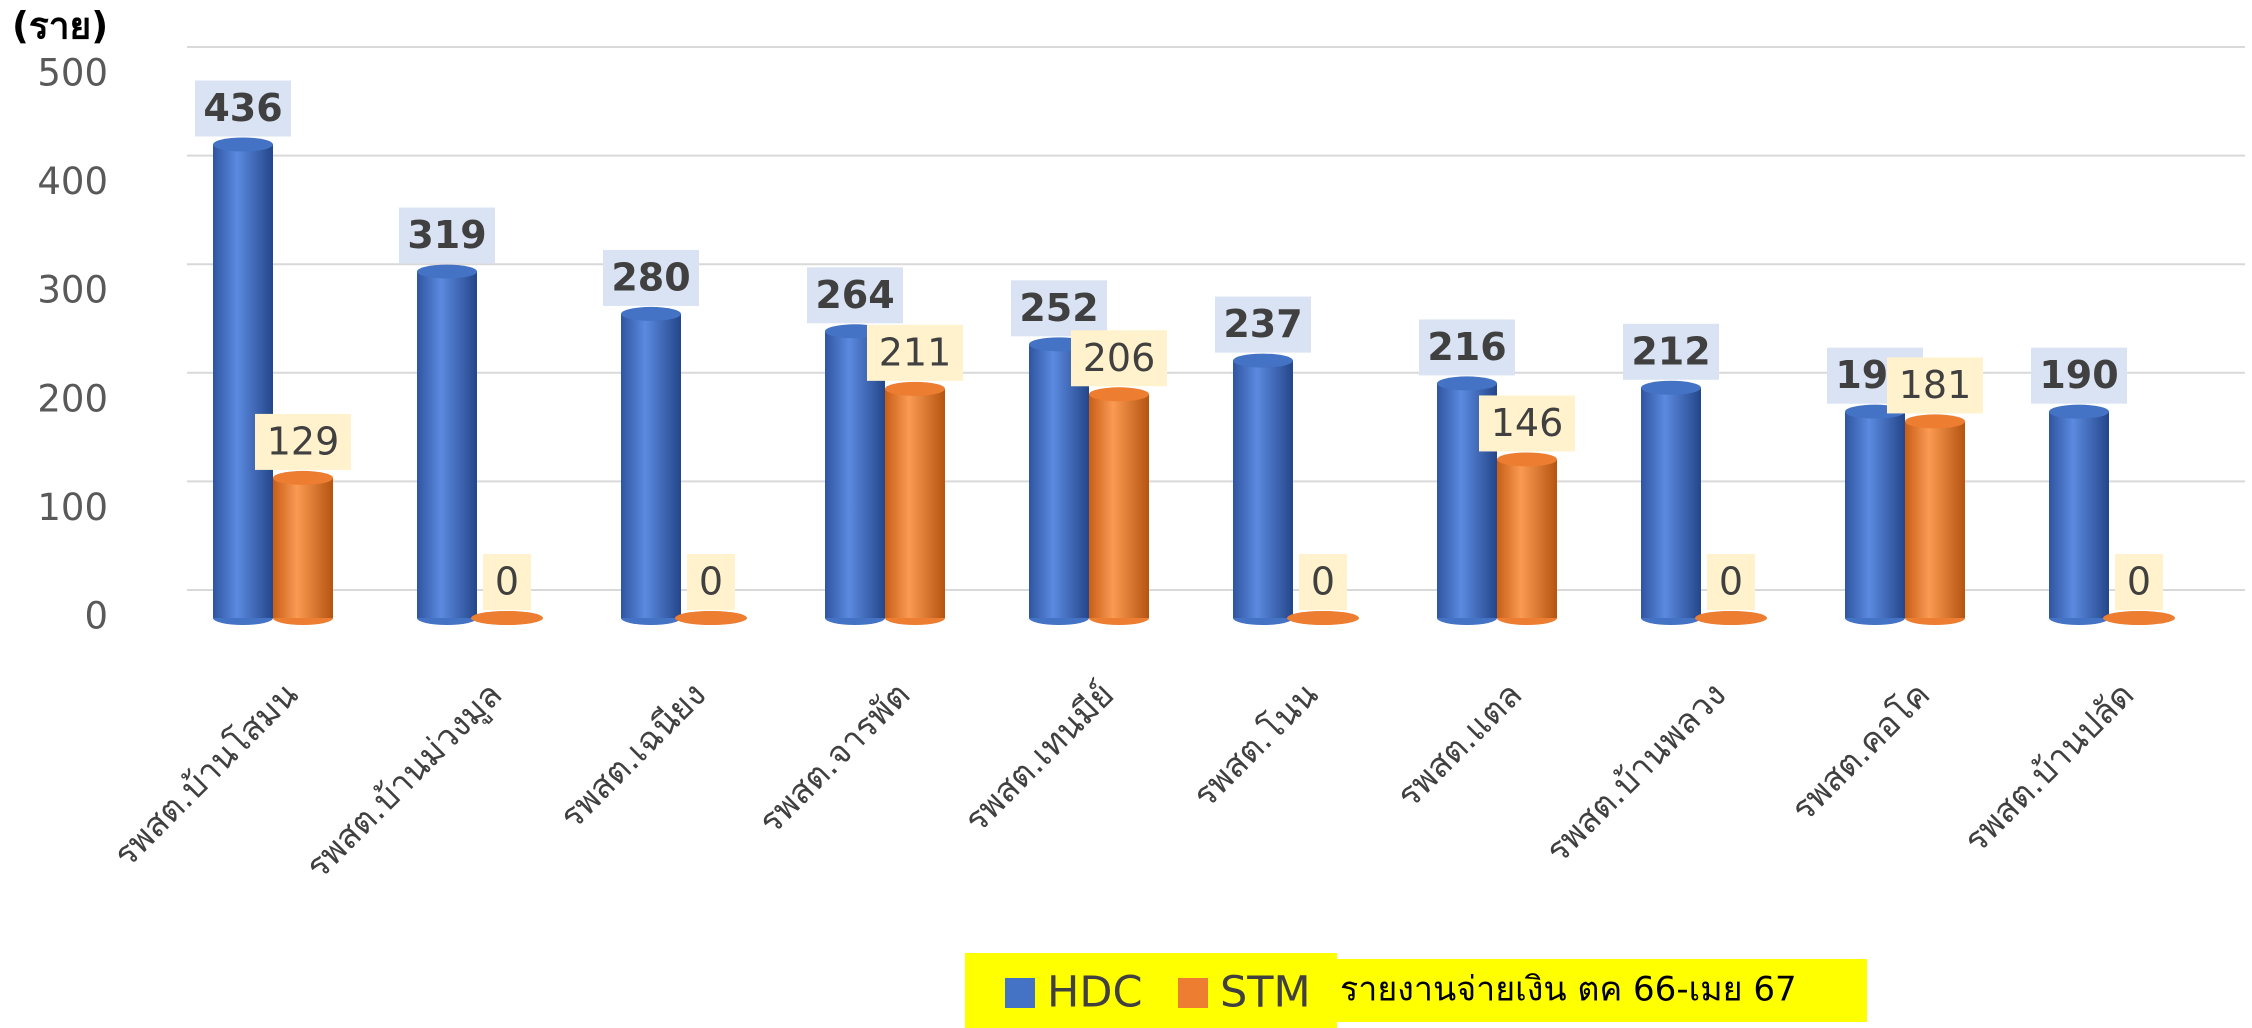  I want to click on y-tick-label: 0, so click(96, 616).